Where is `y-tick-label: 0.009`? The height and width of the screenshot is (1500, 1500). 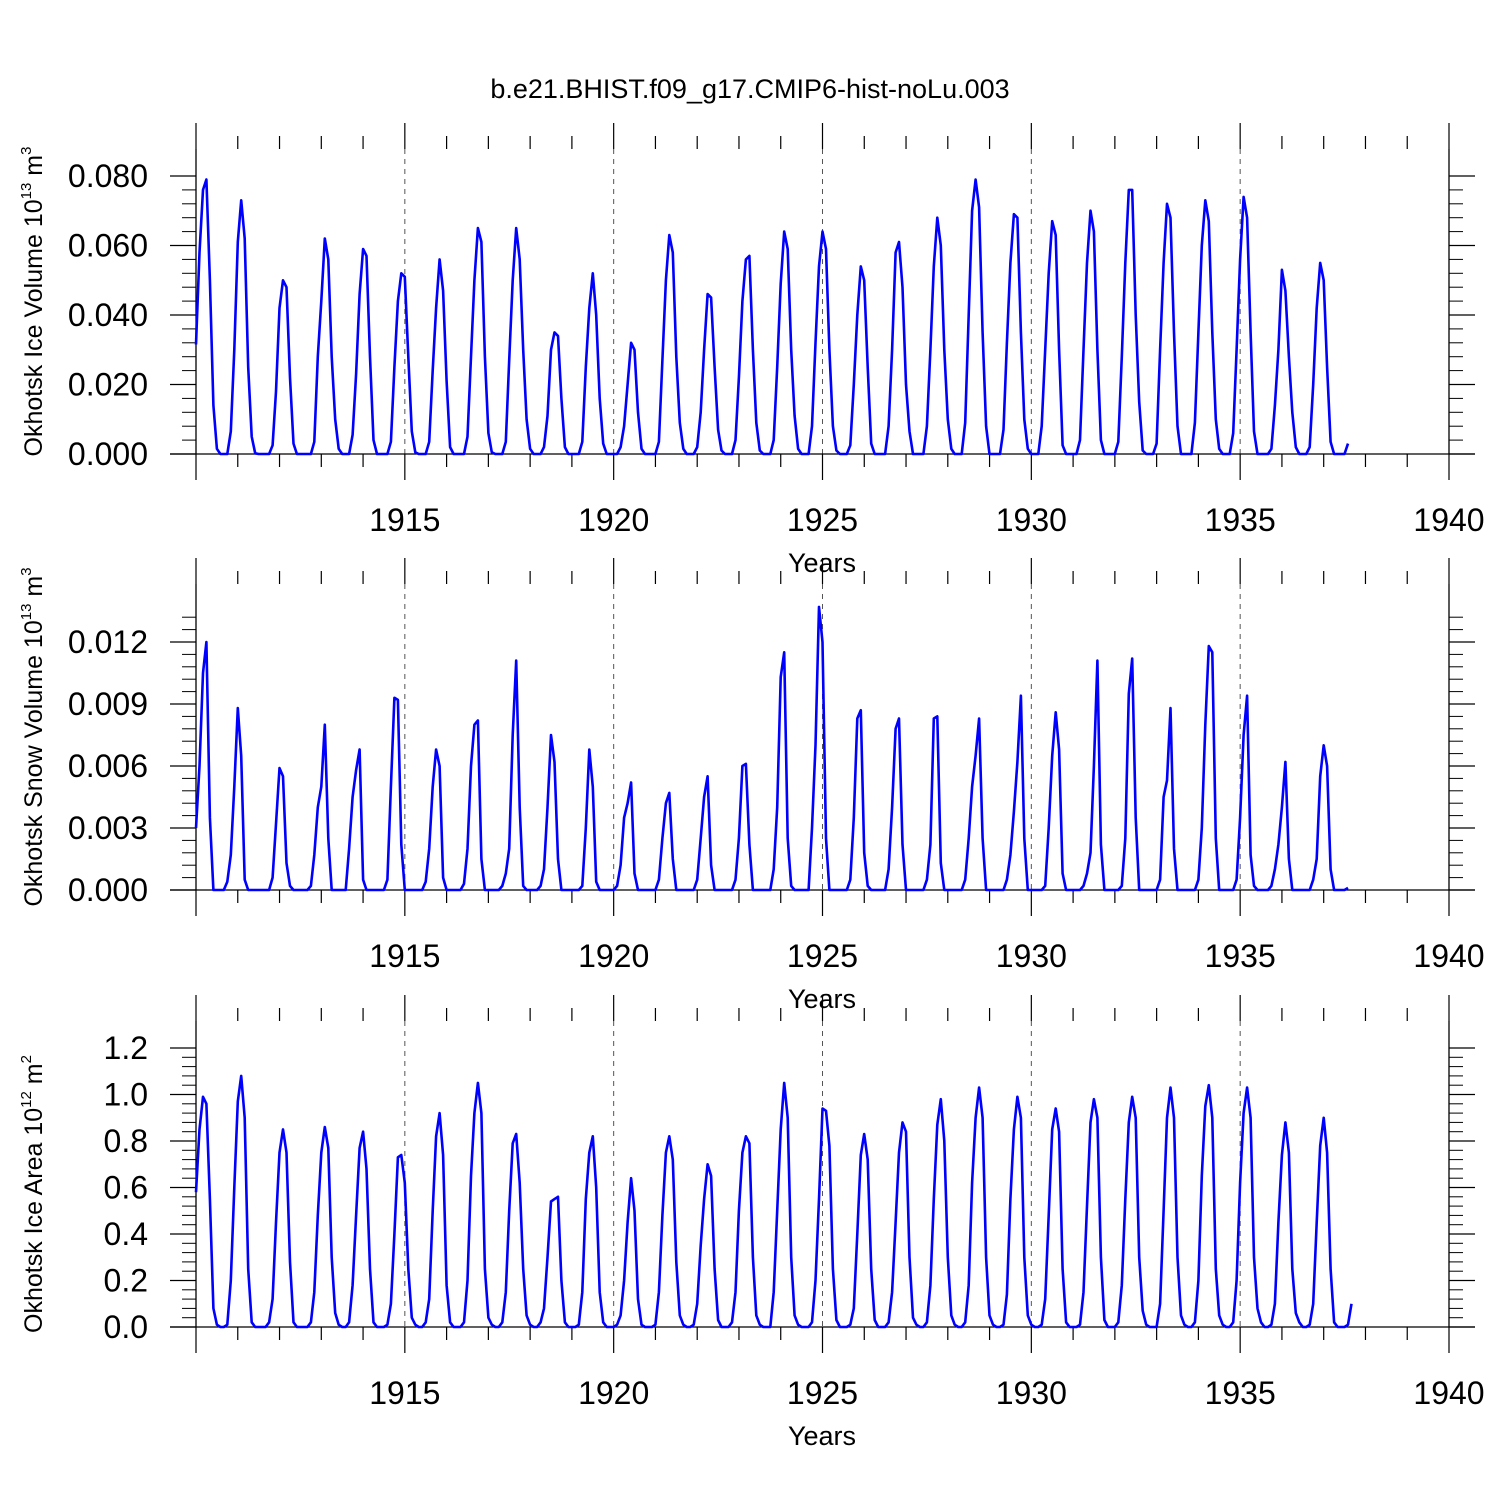
y-tick-label: 0.009 is located at coordinates (108, 704).